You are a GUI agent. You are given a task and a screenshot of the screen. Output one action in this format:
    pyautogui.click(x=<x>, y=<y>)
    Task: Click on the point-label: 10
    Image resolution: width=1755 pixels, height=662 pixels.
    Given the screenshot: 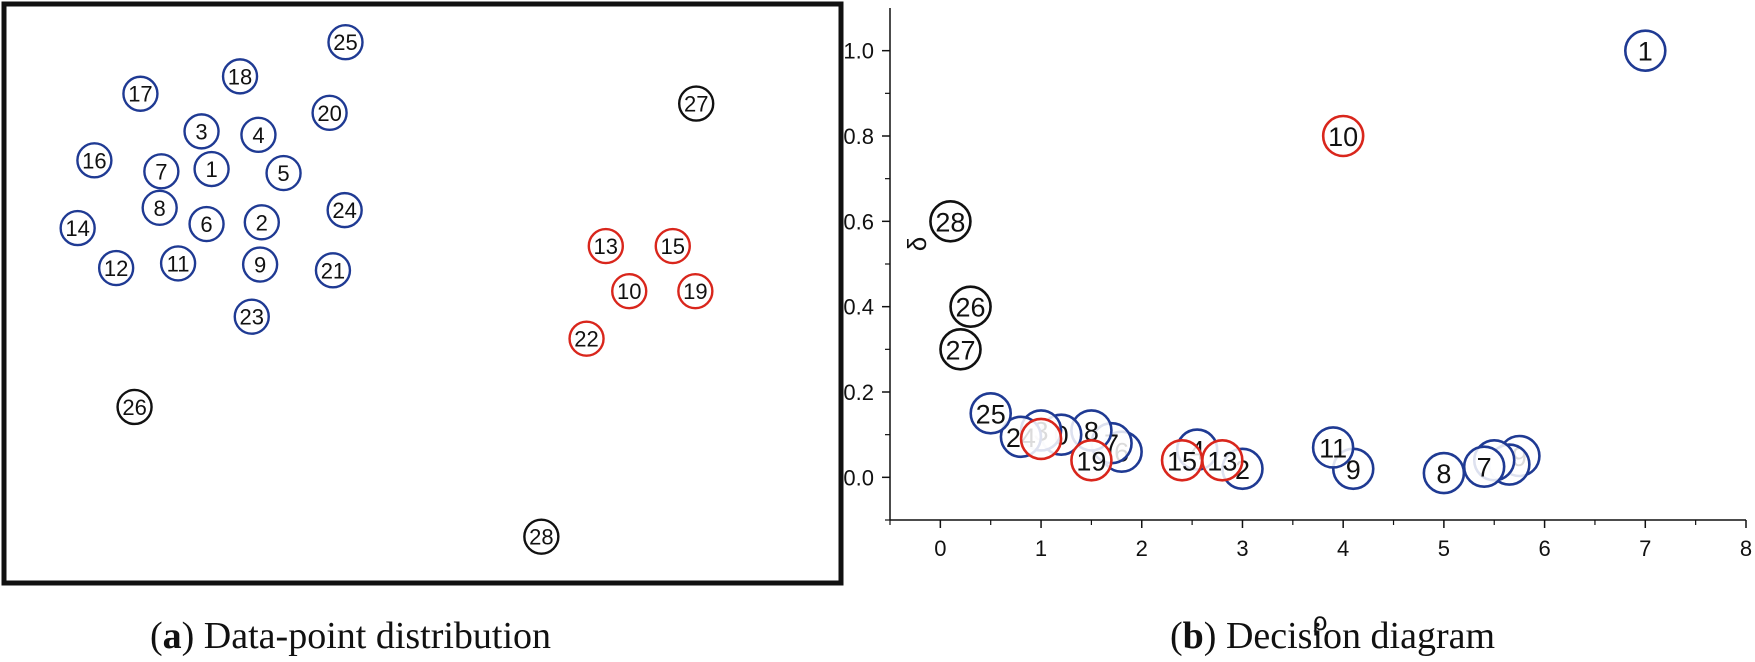 What is the action you would take?
    pyautogui.click(x=629, y=291)
    